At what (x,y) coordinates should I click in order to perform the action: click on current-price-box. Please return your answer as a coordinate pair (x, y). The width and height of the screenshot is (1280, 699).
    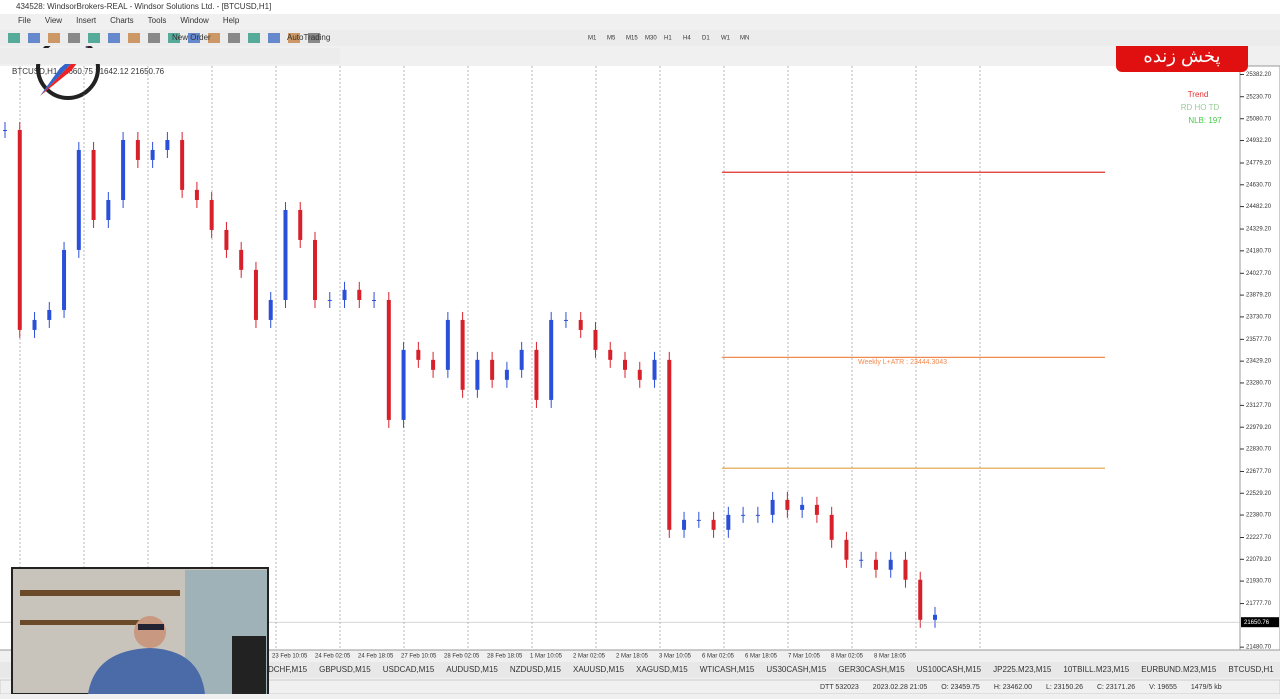
    Looking at the image, I should click on (1260, 622).